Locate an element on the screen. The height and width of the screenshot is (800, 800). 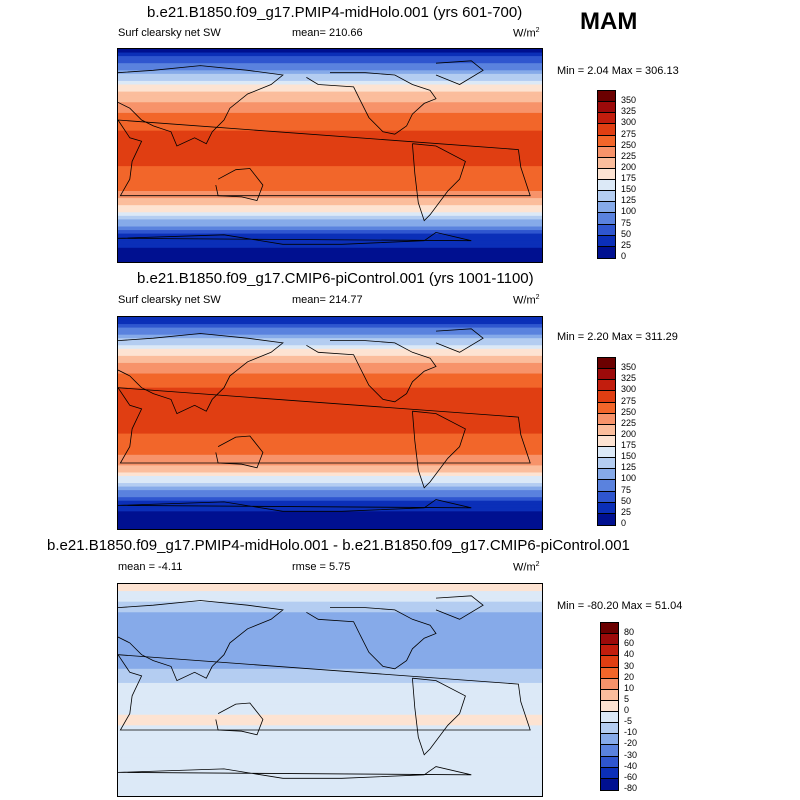
panel-2-units: W/m2 is located at coordinates (526, 300).